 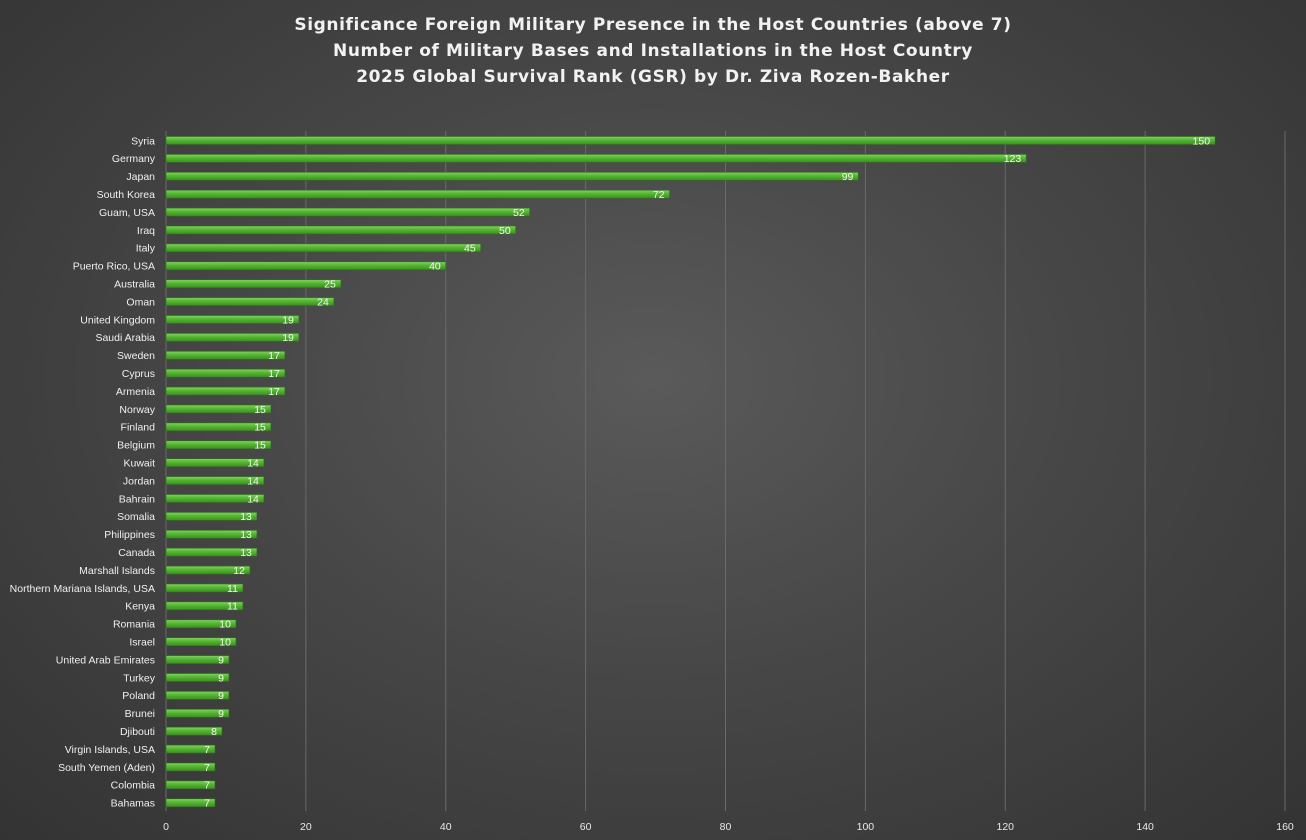 I want to click on category-label-35: South Yemen (Aden), so click(x=106, y=768).